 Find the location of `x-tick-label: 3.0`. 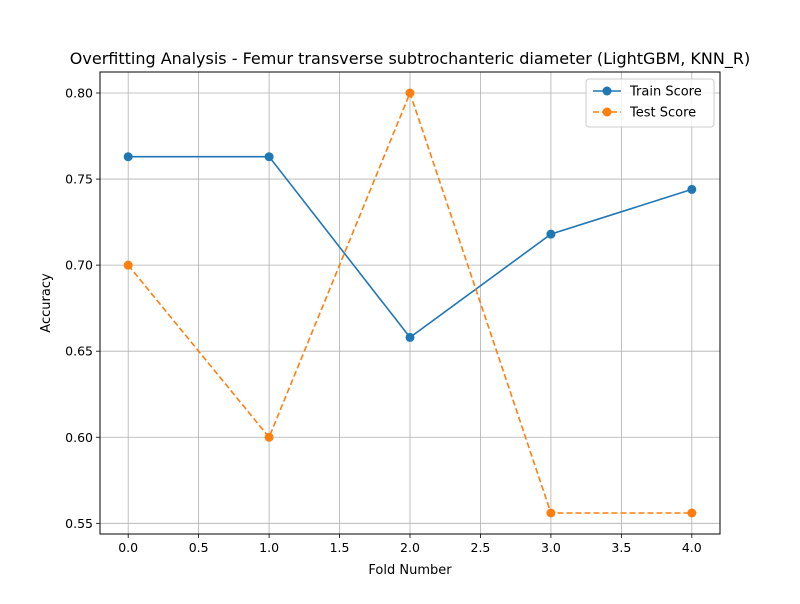

x-tick-label: 3.0 is located at coordinates (551, 547).